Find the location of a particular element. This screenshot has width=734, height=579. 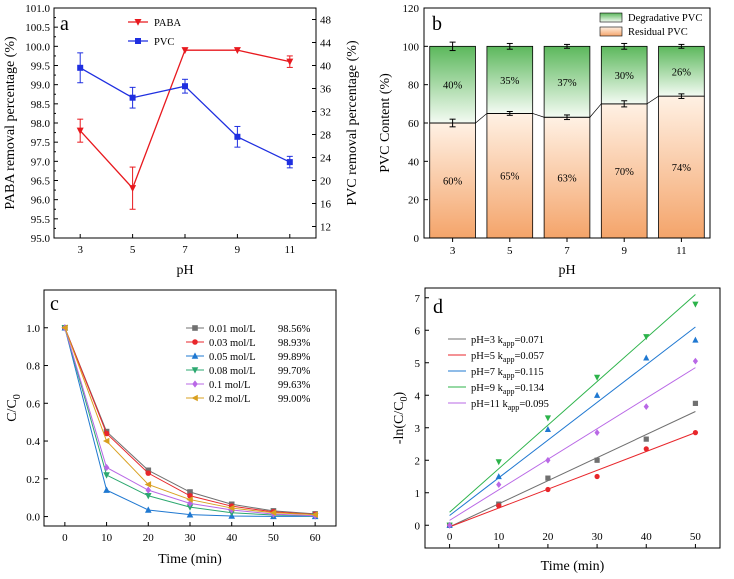

y-tick-label: 0.2 is located at coordinates (33, 480).